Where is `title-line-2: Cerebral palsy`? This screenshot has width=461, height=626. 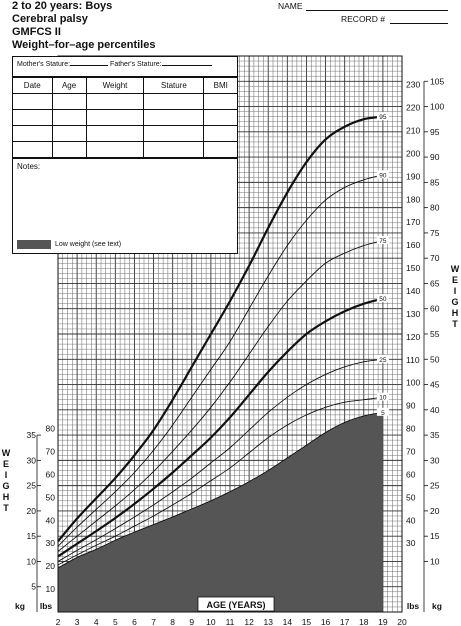 title-line-2: Cerebral palsy is located at coordinates (50, 19).